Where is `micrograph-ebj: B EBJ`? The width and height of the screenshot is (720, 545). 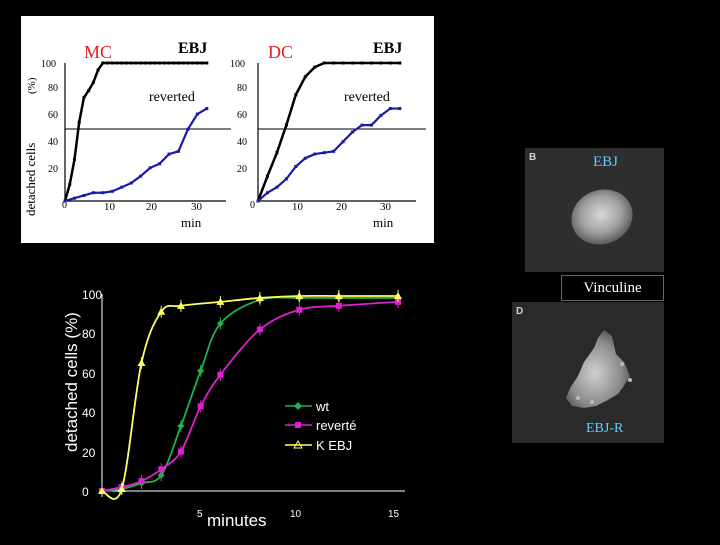
micrograph-ebj: B EBJ is located at coordinates (594, 210).